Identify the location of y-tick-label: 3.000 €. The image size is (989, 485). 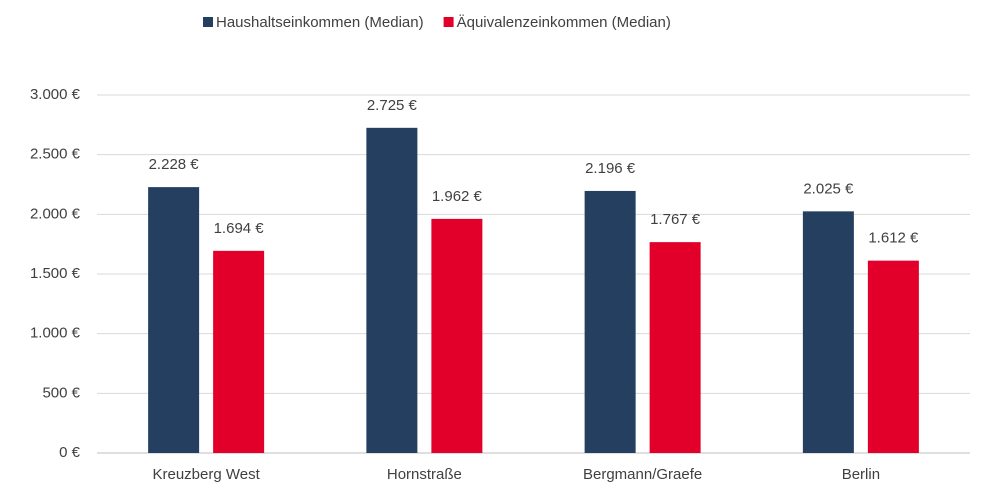
(55, 94).